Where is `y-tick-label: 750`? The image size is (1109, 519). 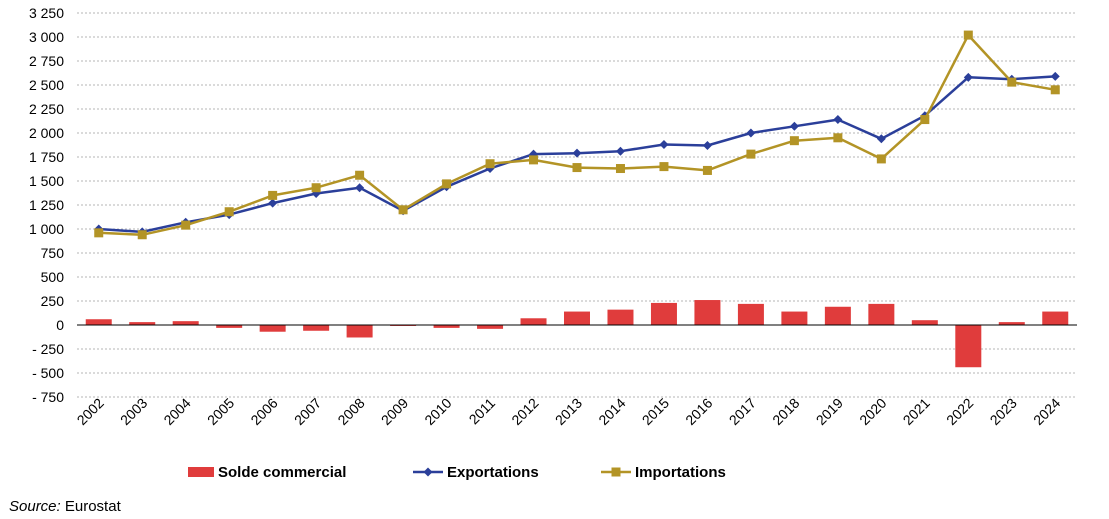 y-tick-label: 750 is located at coordinates (53, 253).